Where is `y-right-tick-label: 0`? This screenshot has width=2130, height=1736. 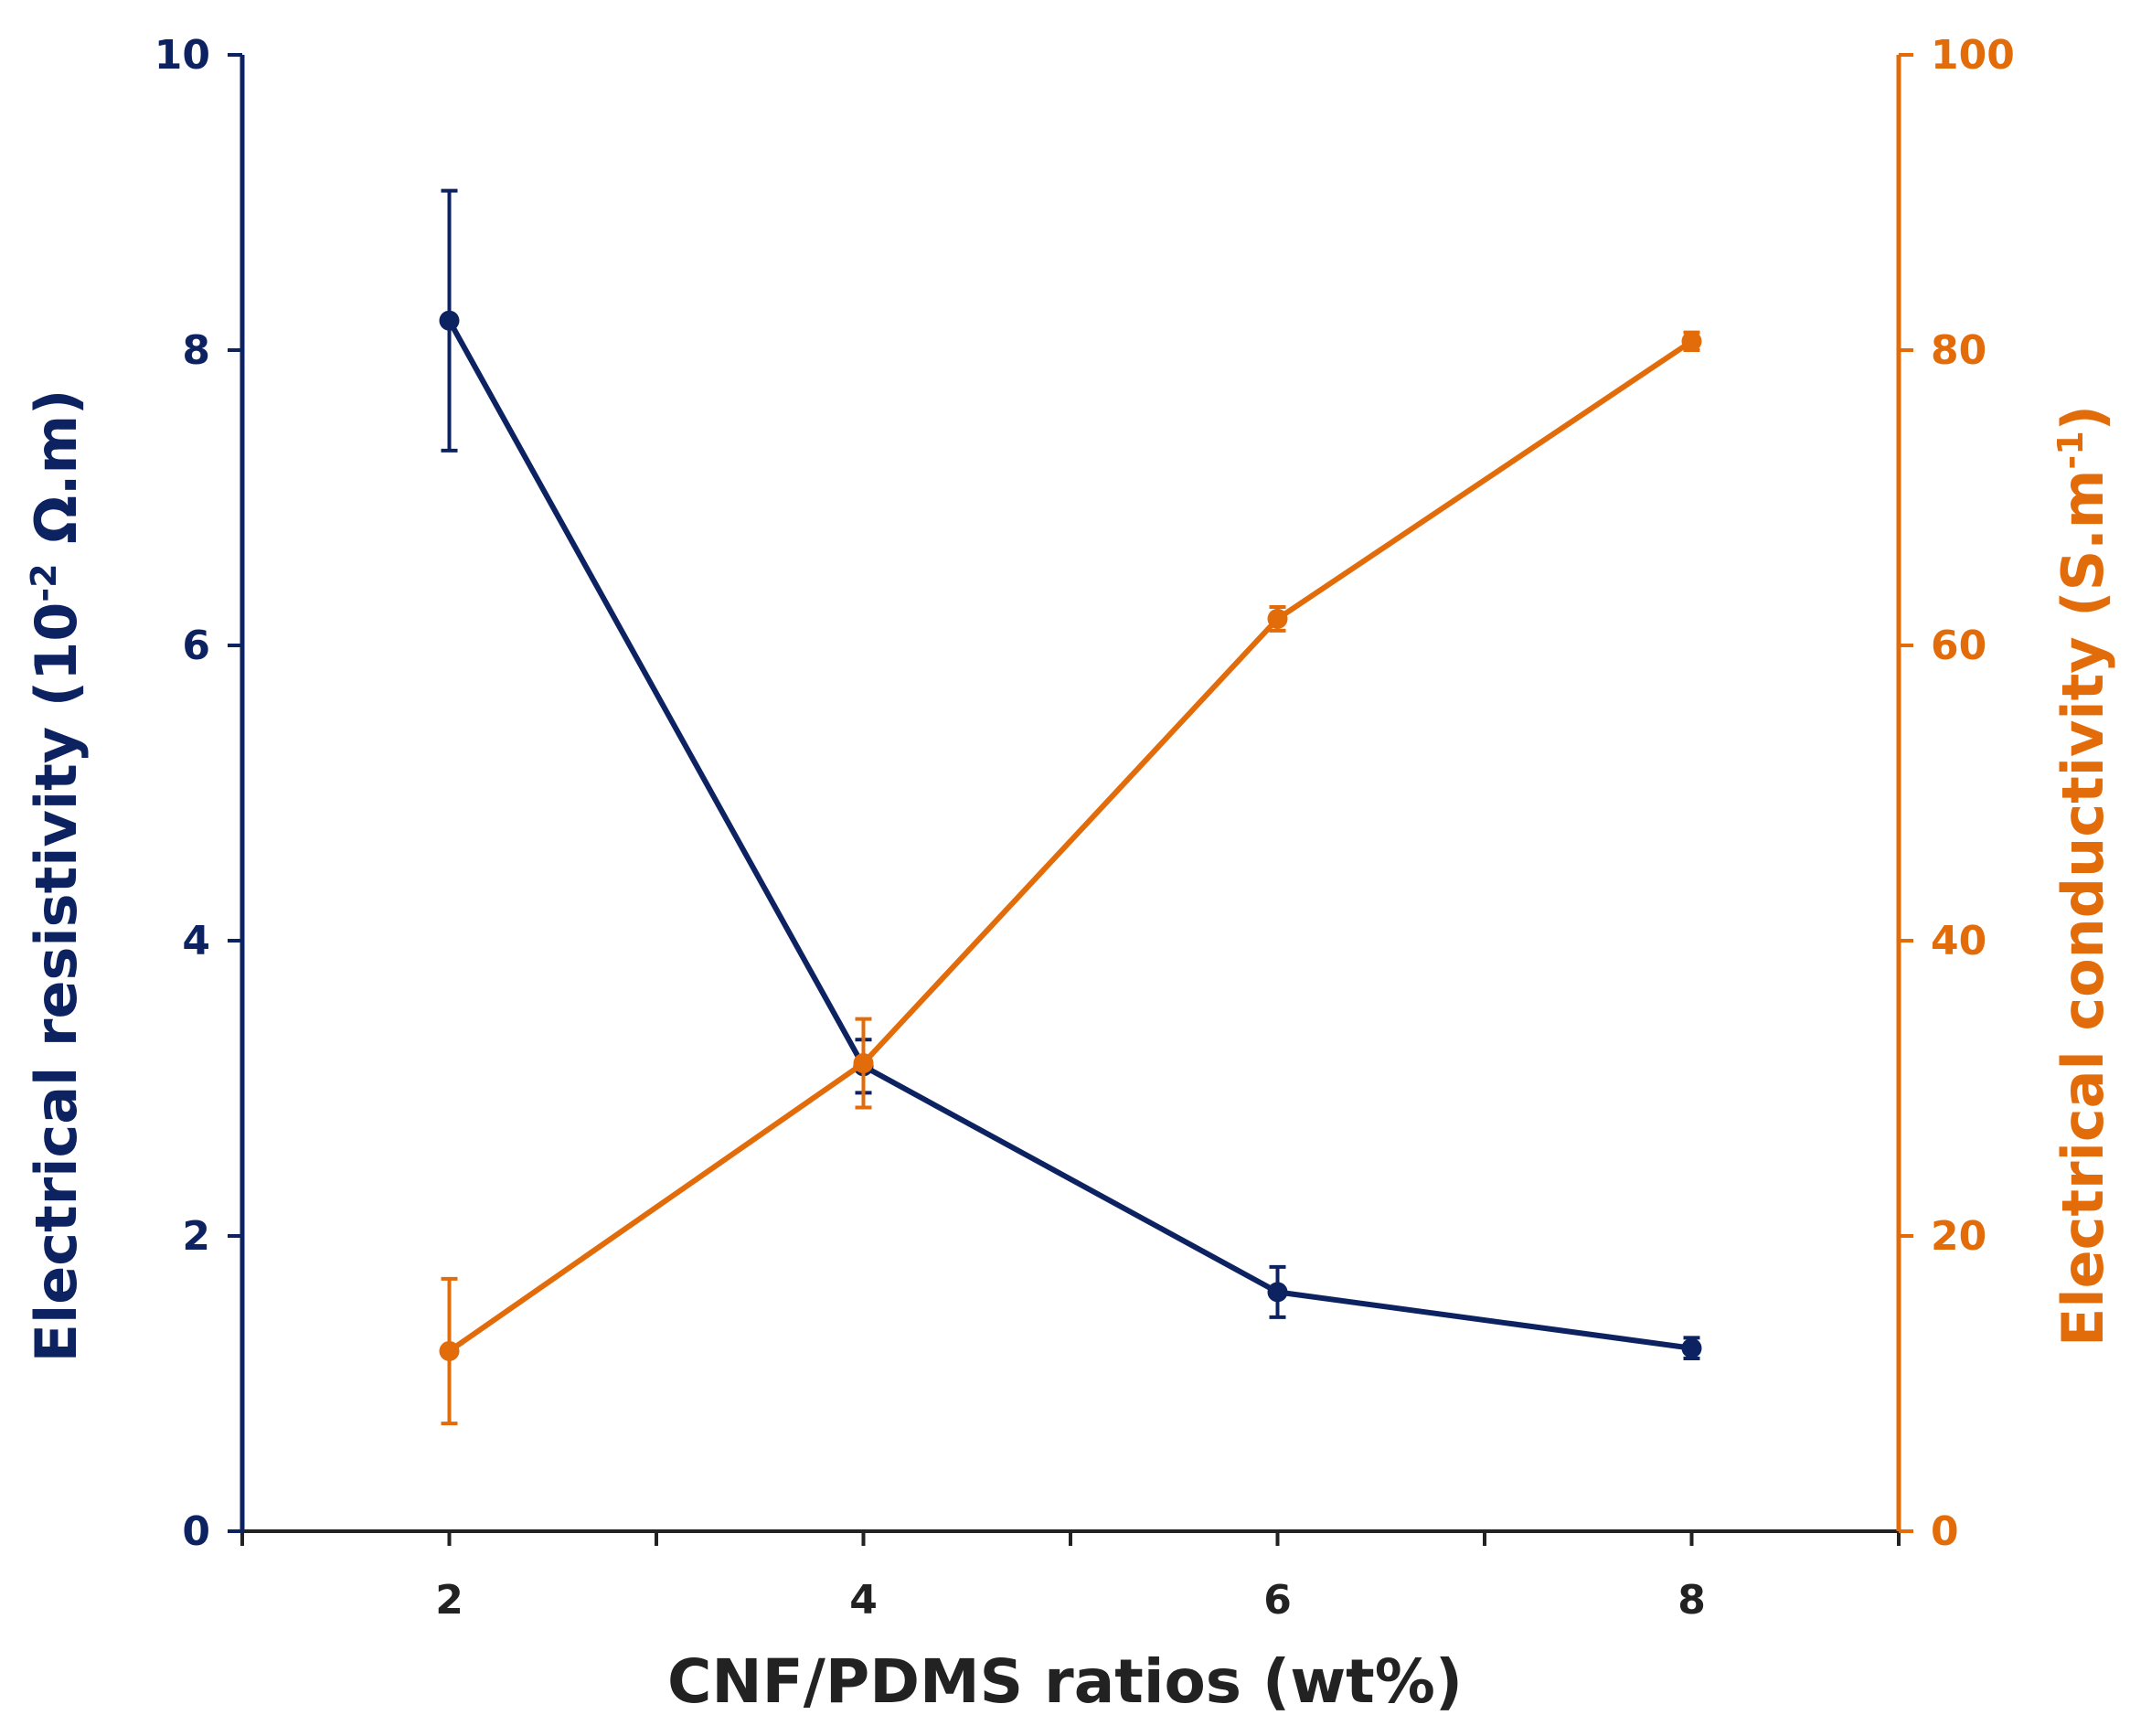 y-right-tick-label: 0 is located at coordinates (1945, 1531).